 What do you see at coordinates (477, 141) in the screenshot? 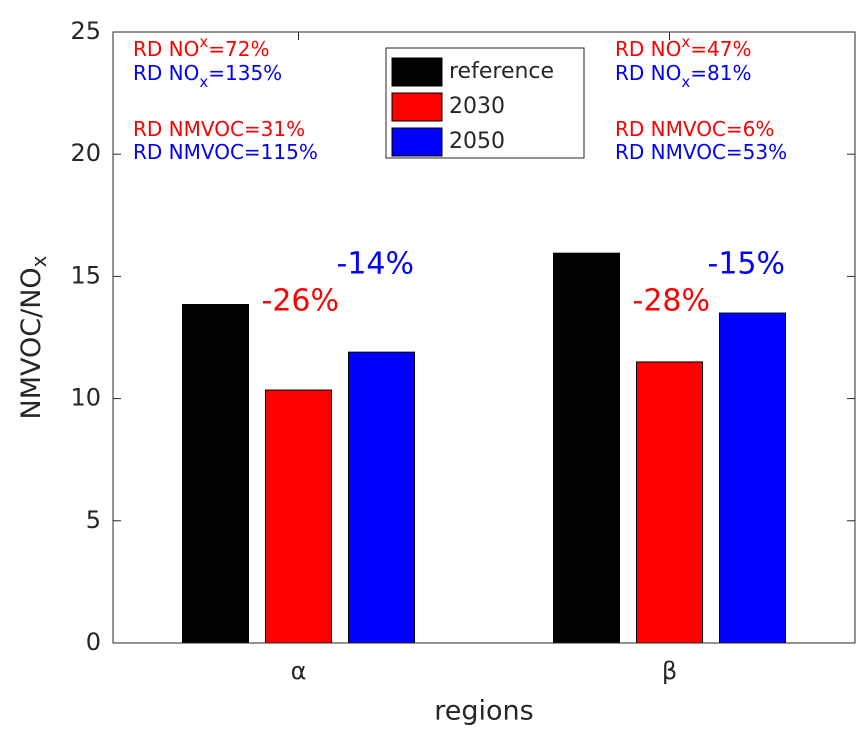
I see `legend-label: 2050` at bounding box center [477, 141].